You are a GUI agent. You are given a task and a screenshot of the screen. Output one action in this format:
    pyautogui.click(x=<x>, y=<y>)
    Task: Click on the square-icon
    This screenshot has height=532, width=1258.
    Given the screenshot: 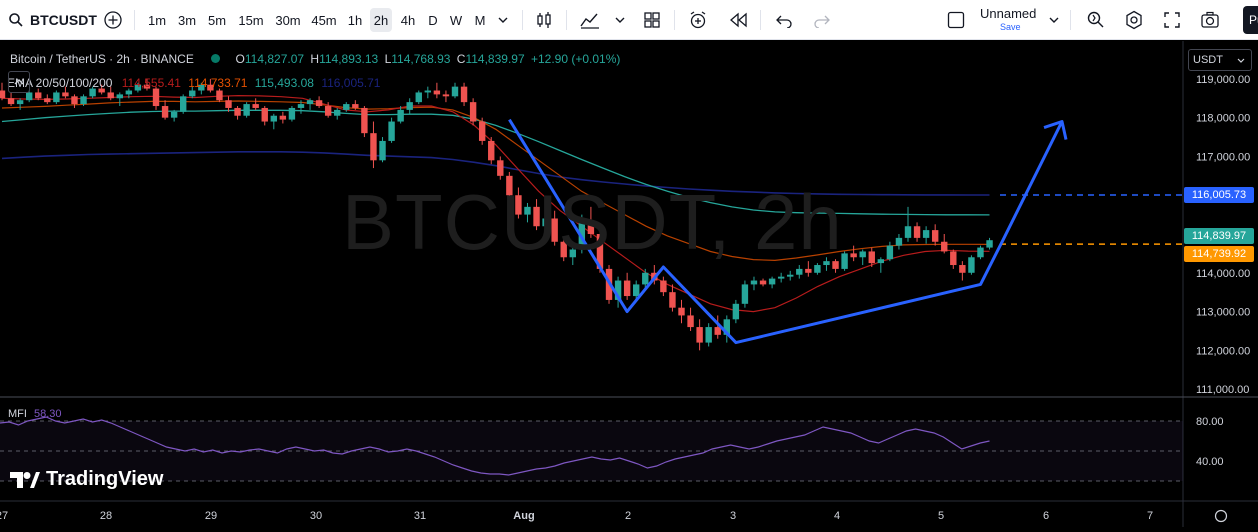 What is the action you would take?
    pyautogui.click(x=956, y=20)
    